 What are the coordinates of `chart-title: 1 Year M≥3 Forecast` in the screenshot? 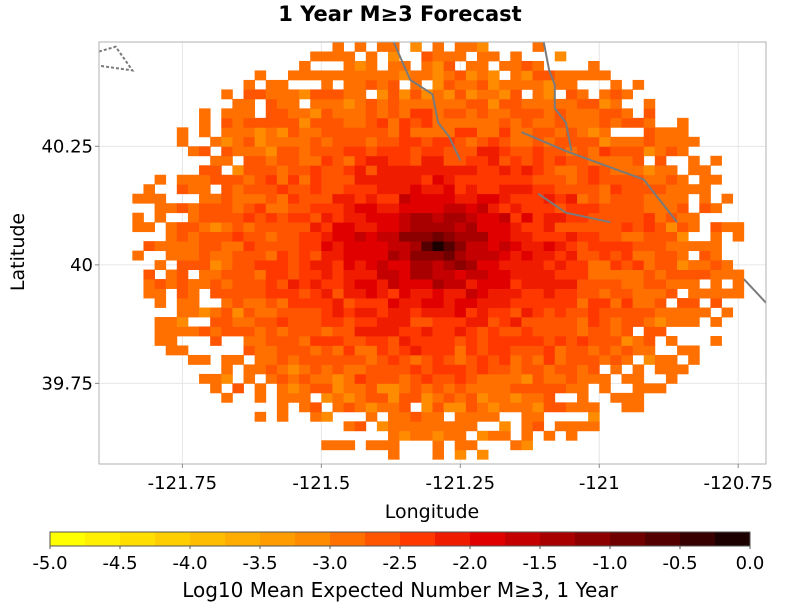 It's located at (400, 14).